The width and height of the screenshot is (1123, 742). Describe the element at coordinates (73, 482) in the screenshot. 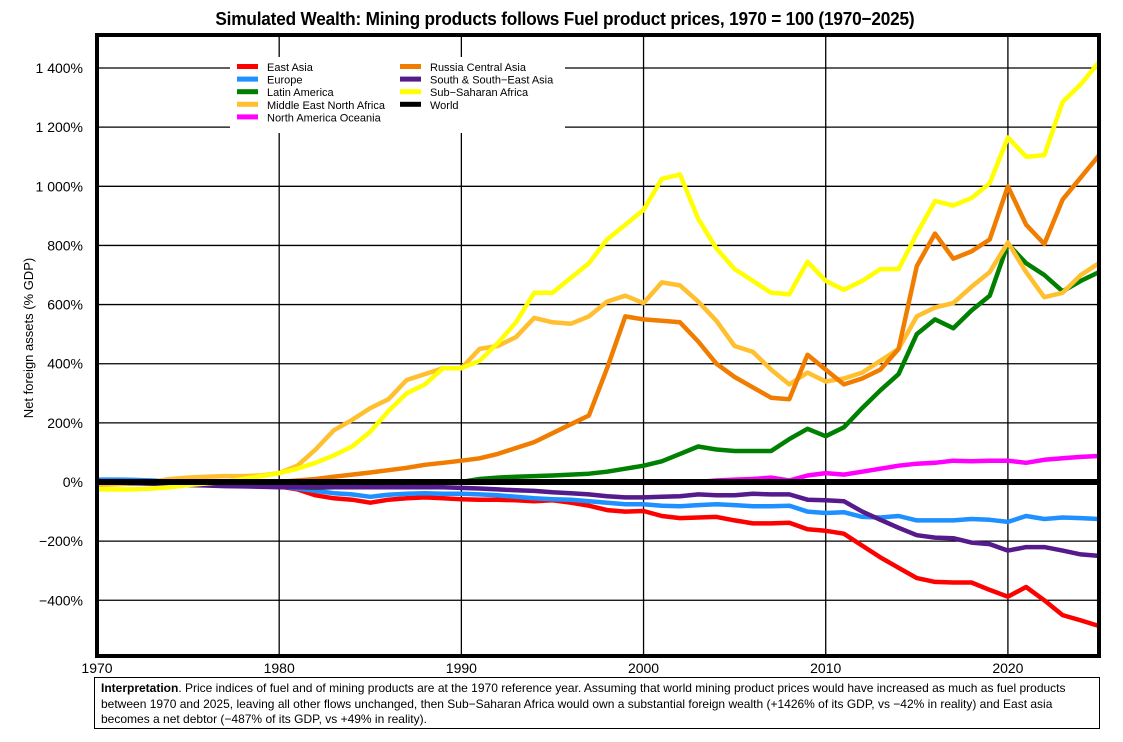

I see `y-tick-label: 0%` at that location.